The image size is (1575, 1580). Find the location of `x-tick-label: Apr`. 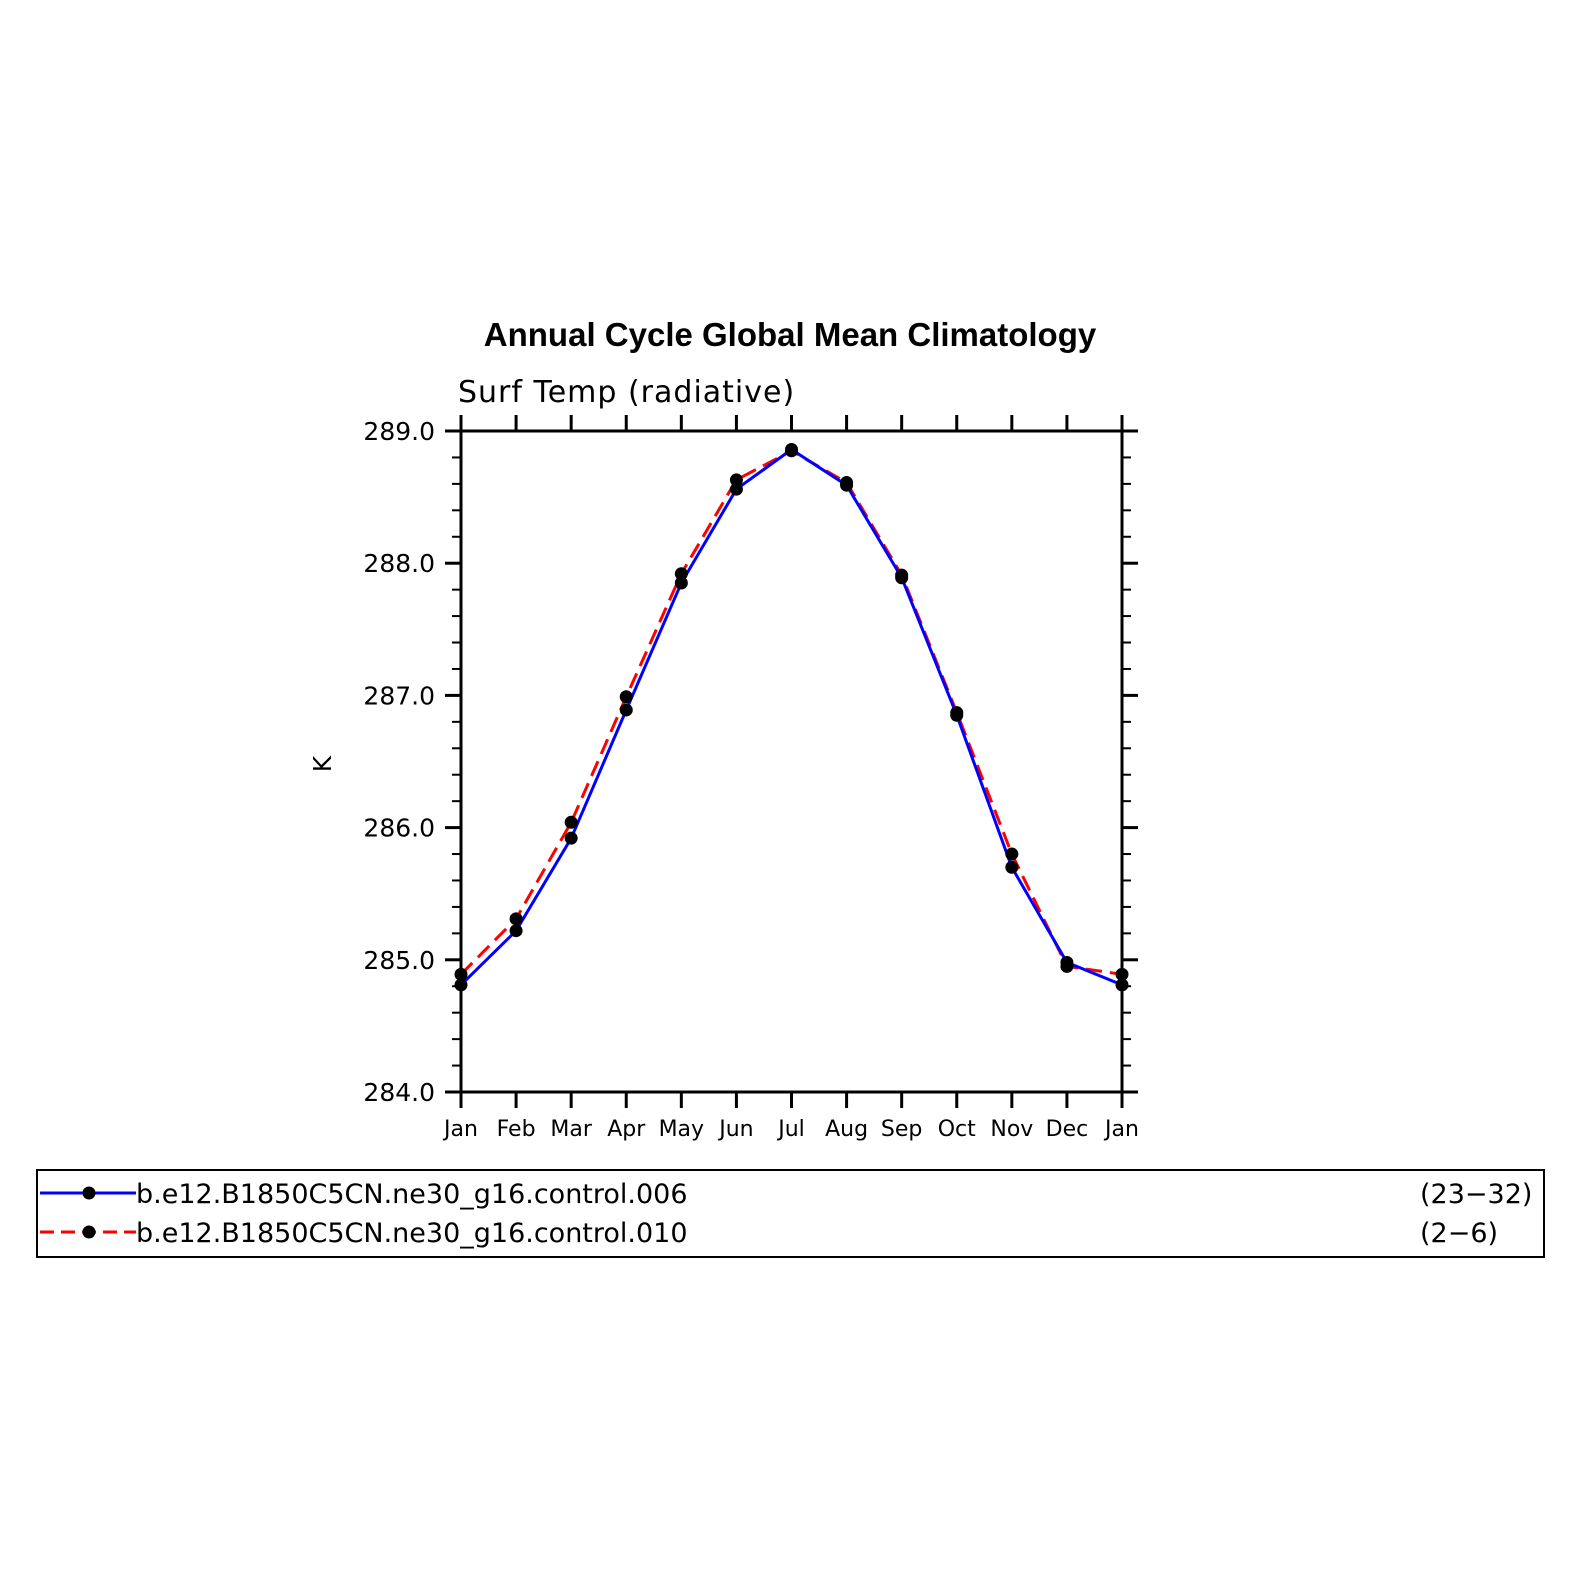

x-tick-label: Apr is located at coordinates (626, 1129).